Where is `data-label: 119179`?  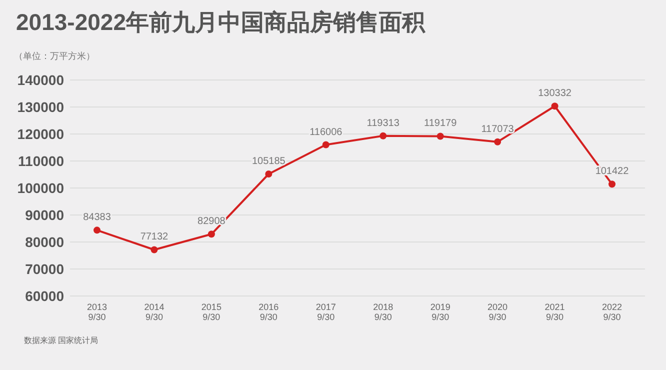 data-label: 119179 is located at coordinates (441, 124).